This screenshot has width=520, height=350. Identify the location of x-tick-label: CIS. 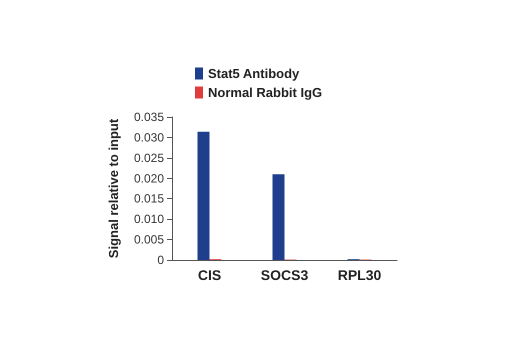
(210, 275).